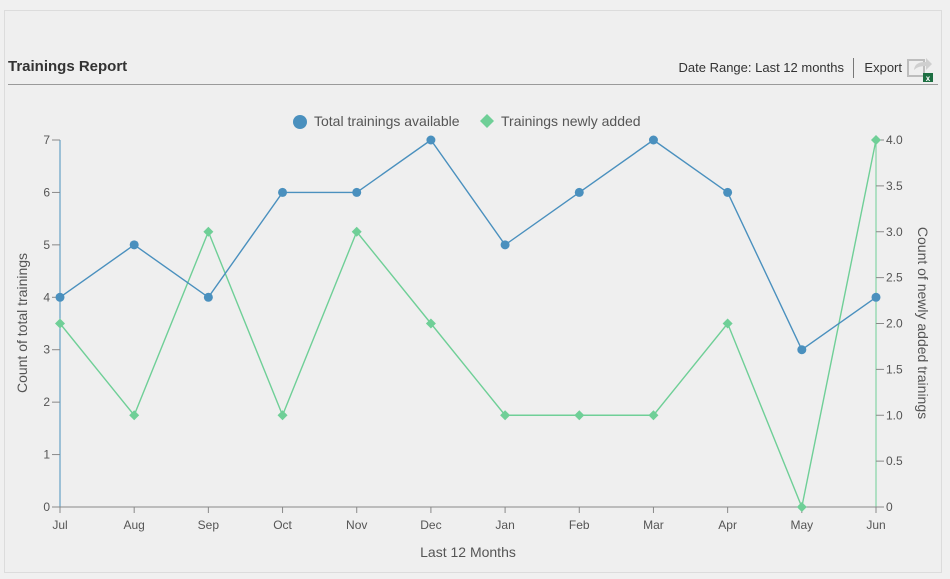  Describe the element at coordinates (571, 121) in the screenshot. I see `legend-label-newly-added: Trainings newly added` at that location.